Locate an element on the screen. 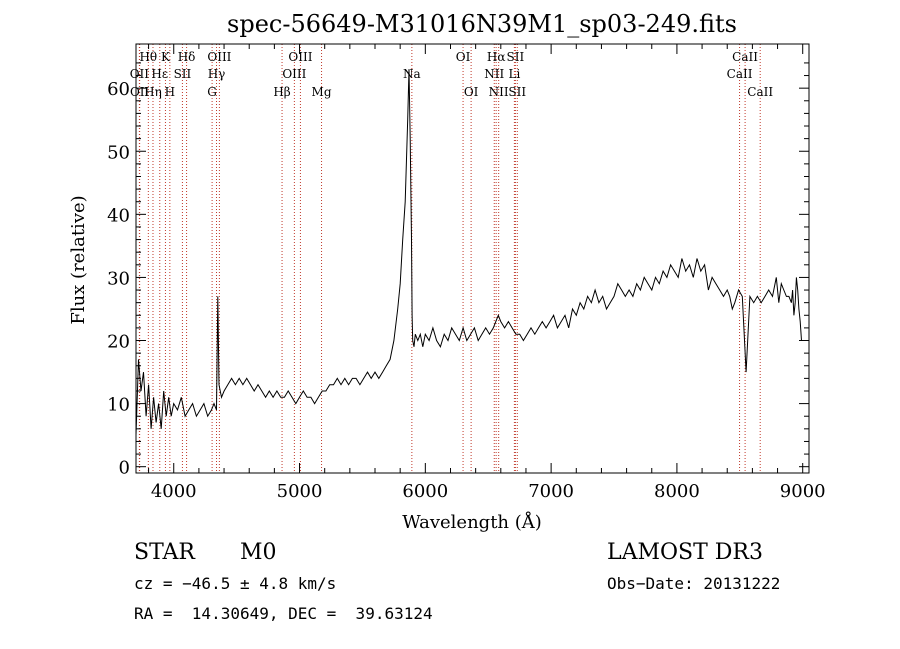 This screenshot has height=649, width=900. spectral-line-label: Mg is located at coordinates (322, 92).